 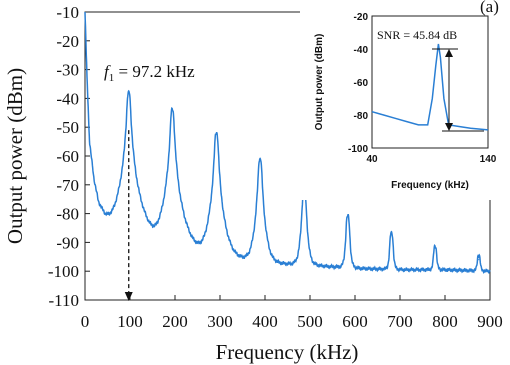 What do you see at coordinates (488, 159) in the screenshot?
I see `inset-x-tick-label: 140` at bounding box center [488, 159].